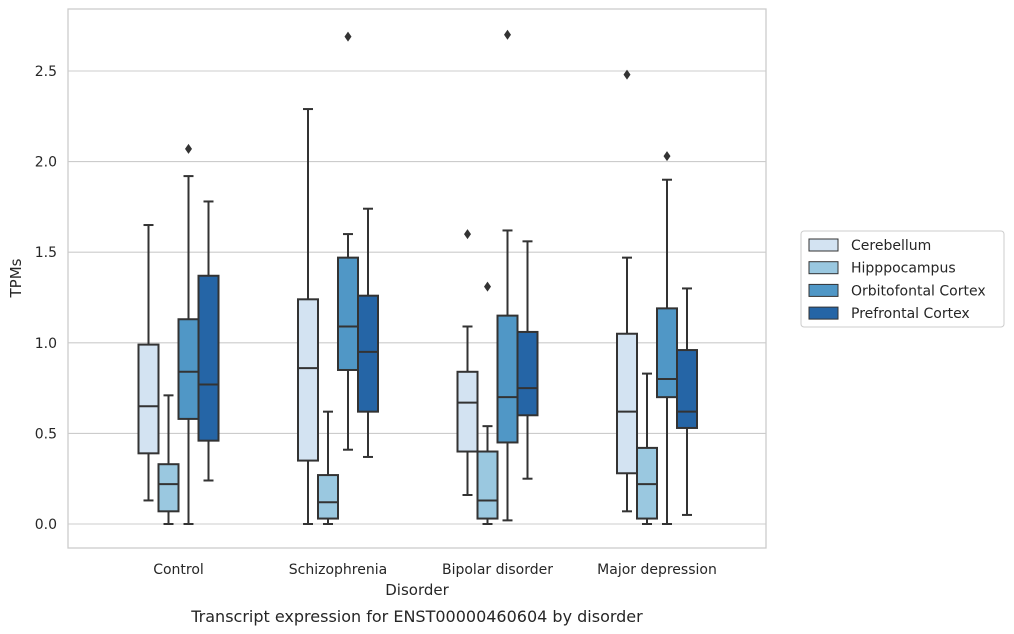 This screenshot has width=1014, height=634. Describe the element at coordinates (16, 278) in the screenshot. I see `y-axis-label: TPMs` at that location.